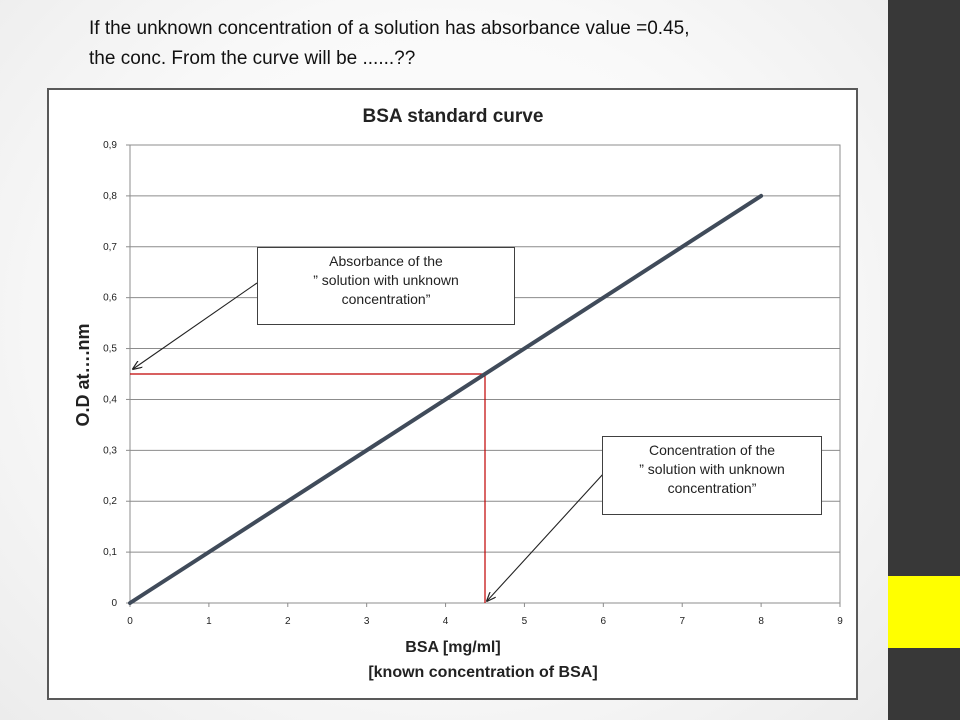  Describe the element at coordinates (110, 145) in the screenshot. I see `y-tick-label: 0,9` at that location.